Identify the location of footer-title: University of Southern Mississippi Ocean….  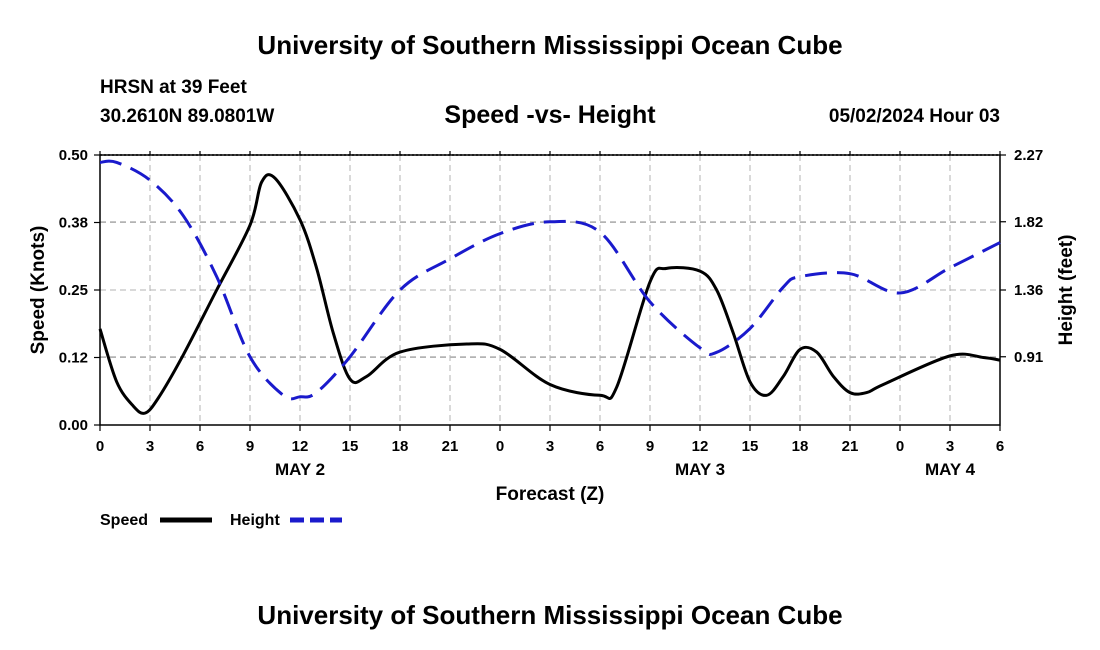
(550, 615).